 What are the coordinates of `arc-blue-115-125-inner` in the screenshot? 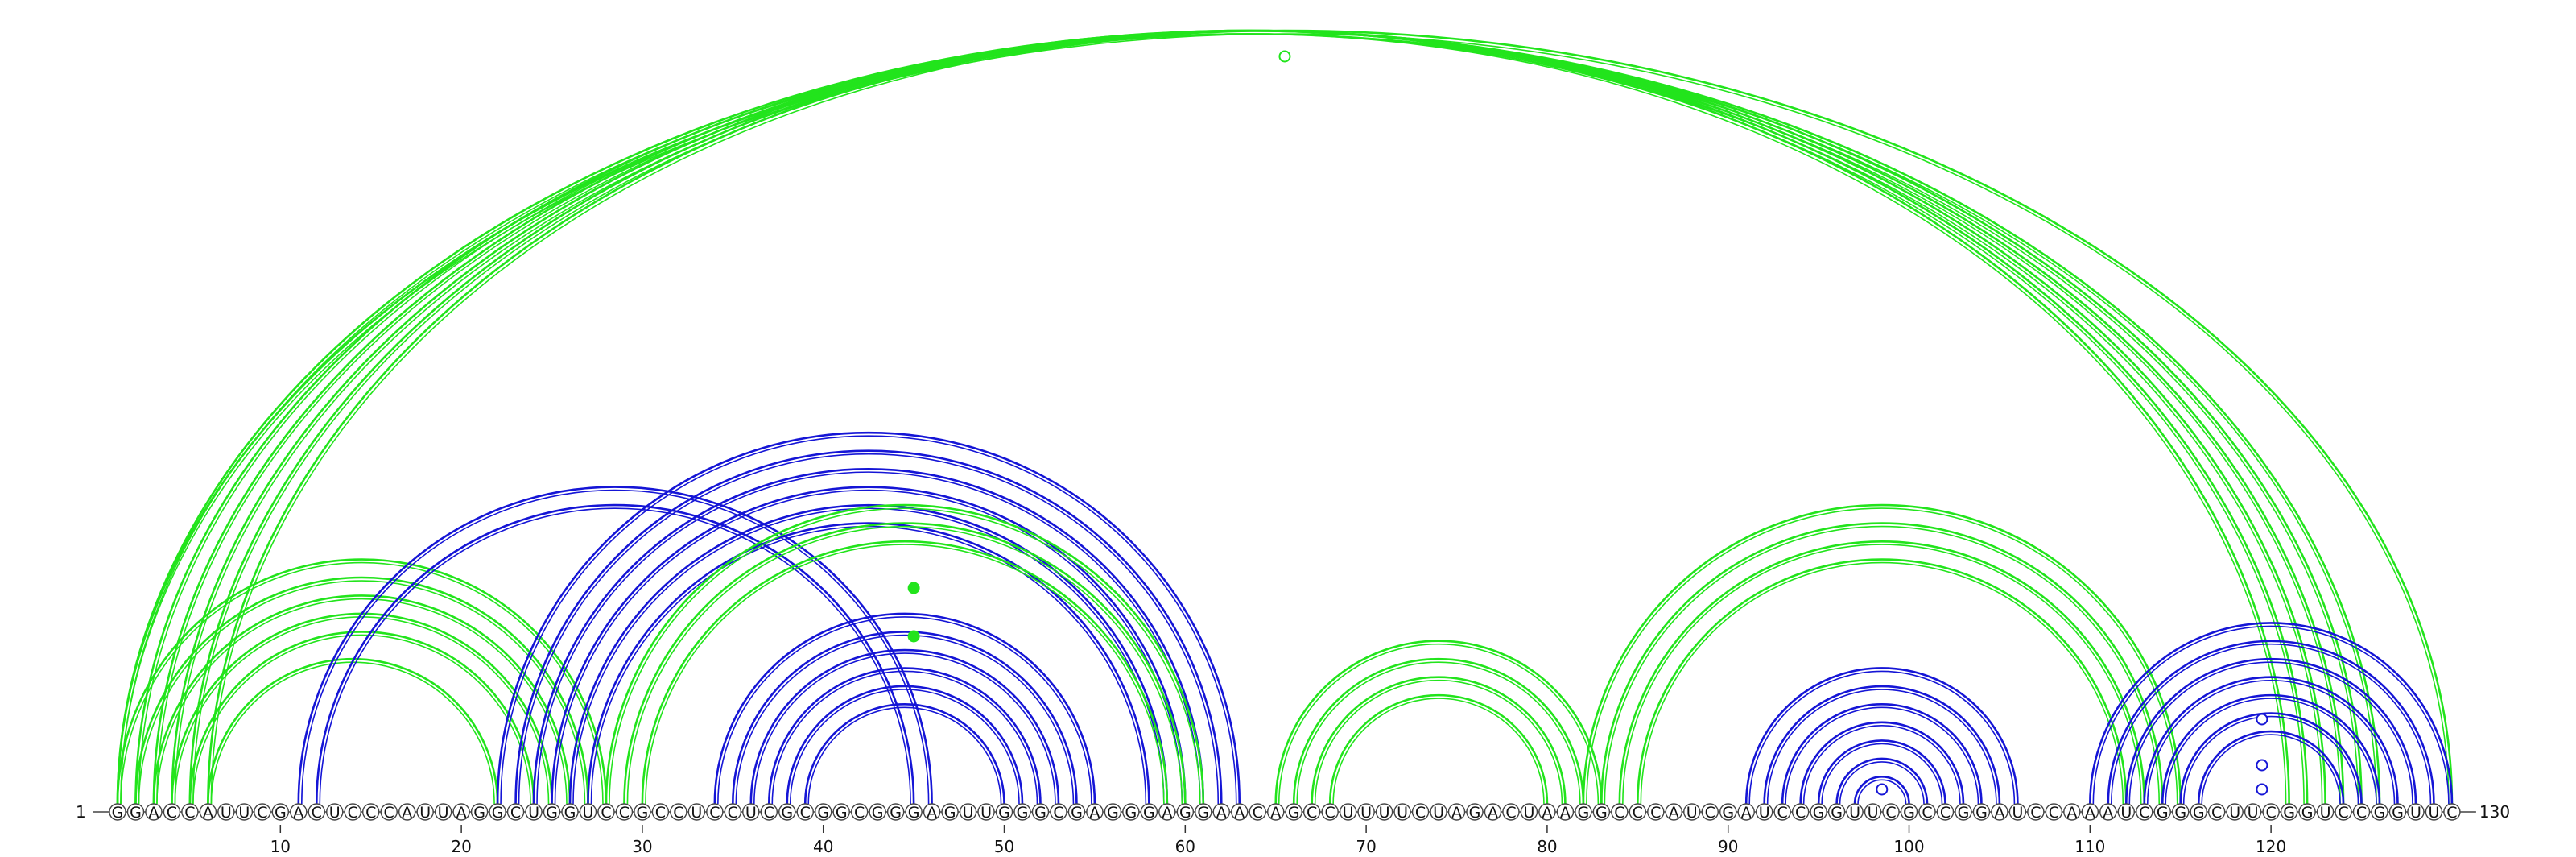 It's located at (2270, 760).